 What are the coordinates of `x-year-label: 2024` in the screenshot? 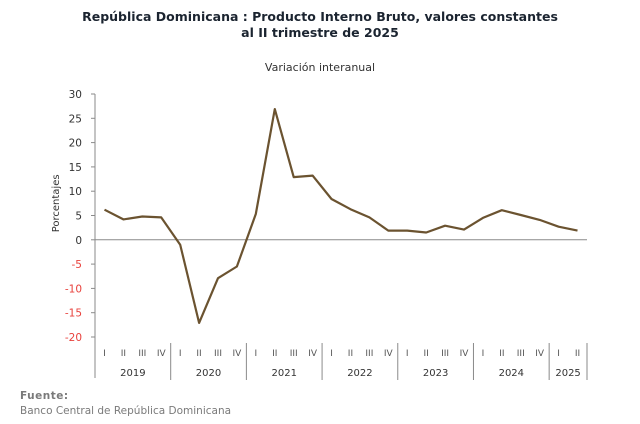 It's located at (511, 373).